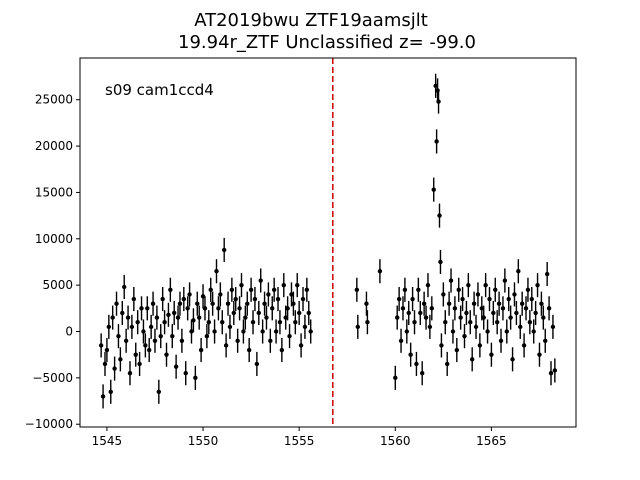 Image resolution: width=640 pixels, height=480 pixels. What do you see at coordinates (52, 262) in the screenshot?
I see `y-axis: −10000 −5000 0 5000 10000 15000 20000 25000` at bounding box center [52, 262].